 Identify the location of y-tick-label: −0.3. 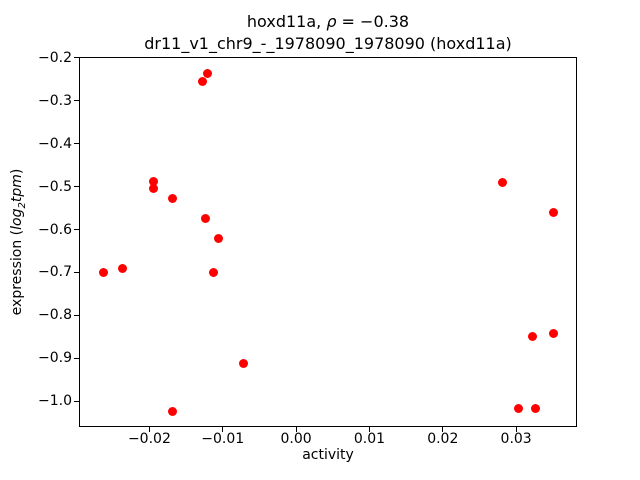
(55, 100).